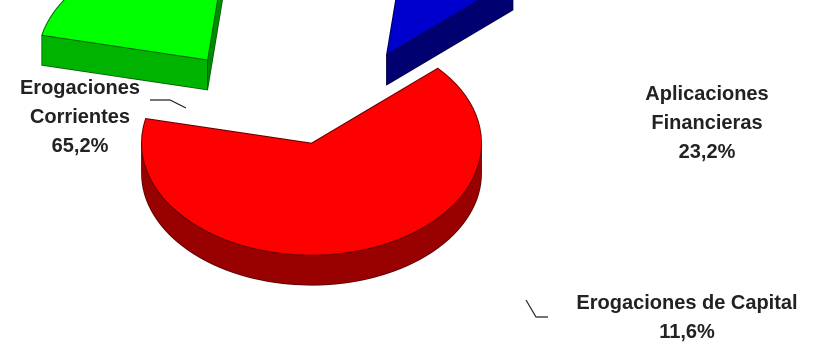 The image size is (817, 347). I want to click on label-value: 65,2%, so click(80, 146).